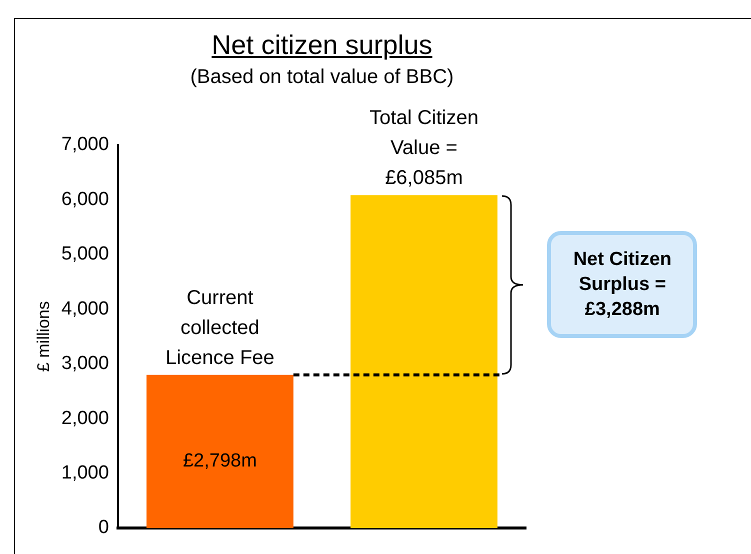  Describe the element at coordinates (103, 527) in the screenshot. I see `y-tick-label: 0` at that location.